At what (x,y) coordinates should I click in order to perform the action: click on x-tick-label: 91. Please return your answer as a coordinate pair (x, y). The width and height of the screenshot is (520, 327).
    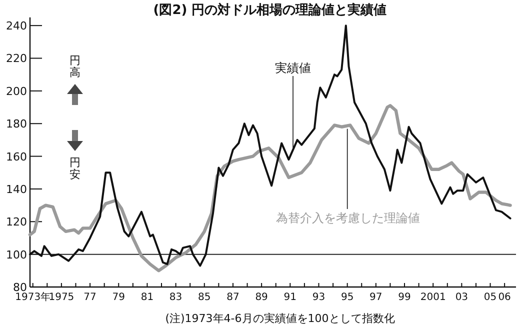
    Looking at the image, I should click on (290, 297).